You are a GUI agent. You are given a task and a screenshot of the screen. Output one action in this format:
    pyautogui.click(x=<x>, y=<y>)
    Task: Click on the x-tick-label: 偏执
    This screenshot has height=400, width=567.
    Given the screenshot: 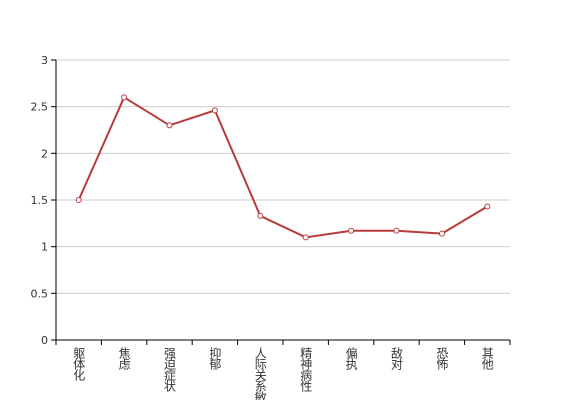 What is the action you would take?
    pyautogui.click(x=351, y=358)
    